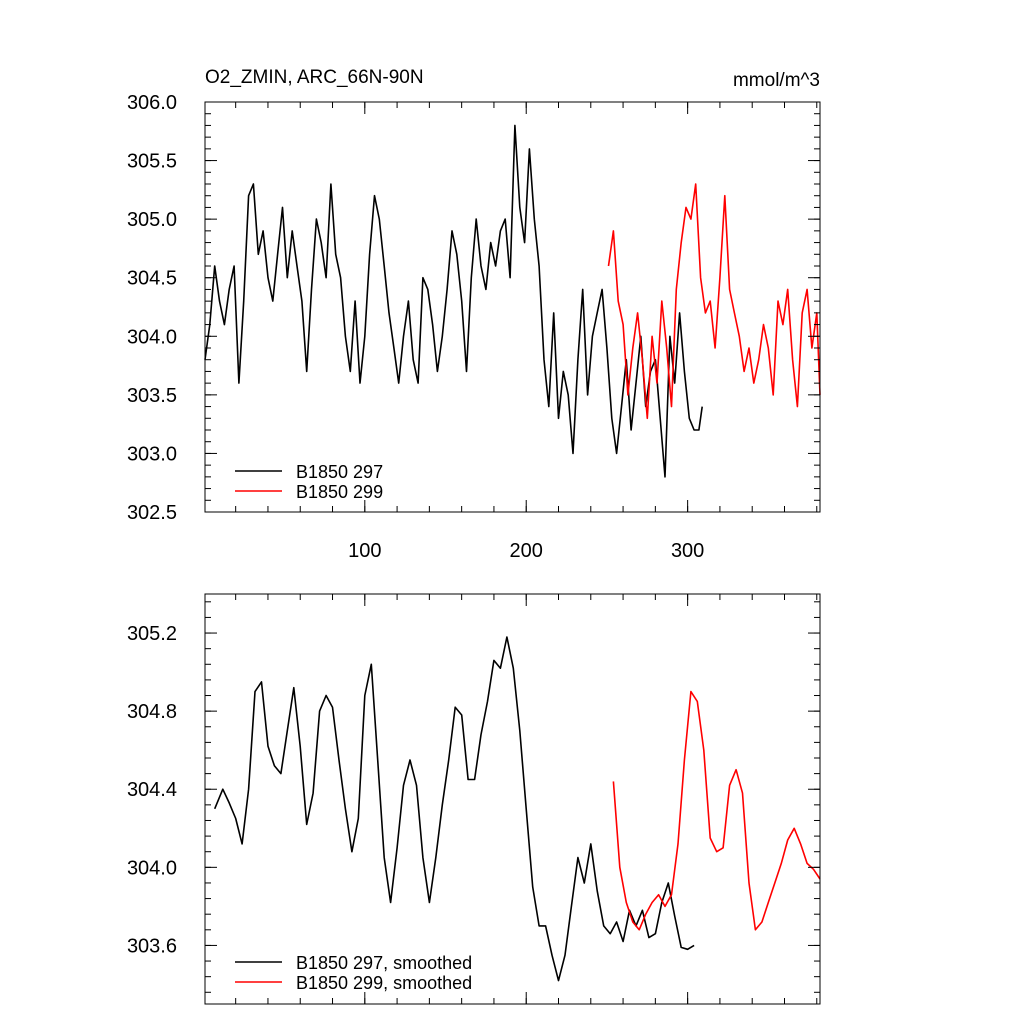 This screenshot has width=1024, height=1024. Describe the element at coordinates (152, 454) in the screenshot. I see `y-tick-label: 303.0` at that location.